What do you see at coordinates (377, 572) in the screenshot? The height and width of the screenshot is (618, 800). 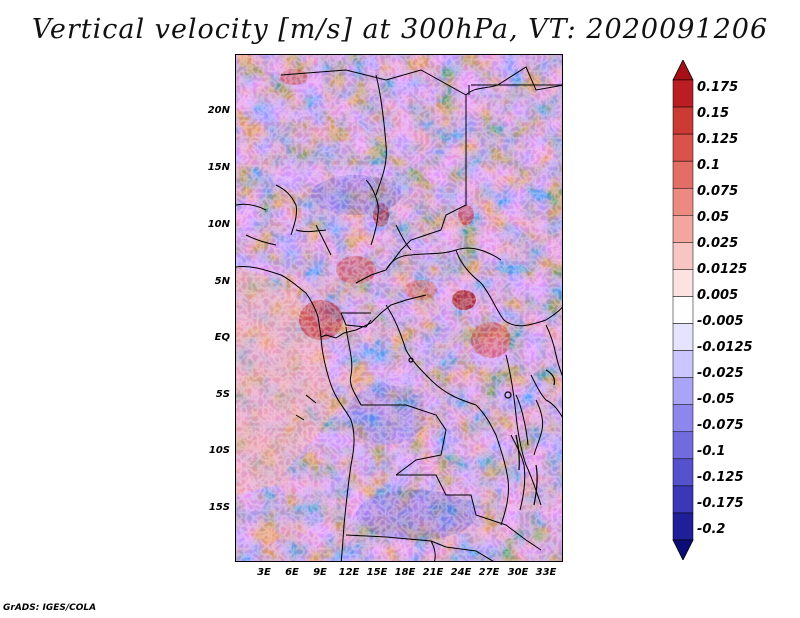 I see `lon-label-15e: 15E` at bounding box center [377, 572].